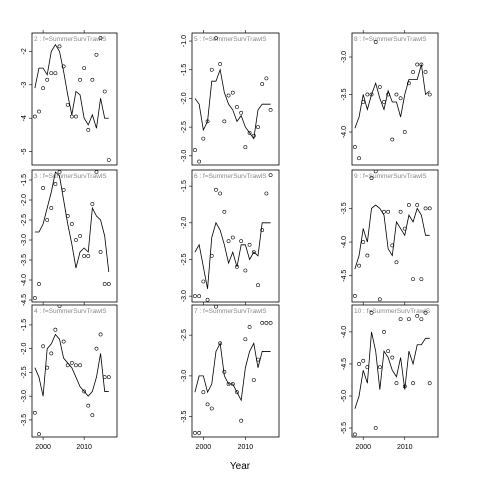 Image resolution: width=480 pixels, height=480 pixels. Describe the element at coordinates (24, 85) in the screenshot. I see `y-tick-label: -3` at that location.